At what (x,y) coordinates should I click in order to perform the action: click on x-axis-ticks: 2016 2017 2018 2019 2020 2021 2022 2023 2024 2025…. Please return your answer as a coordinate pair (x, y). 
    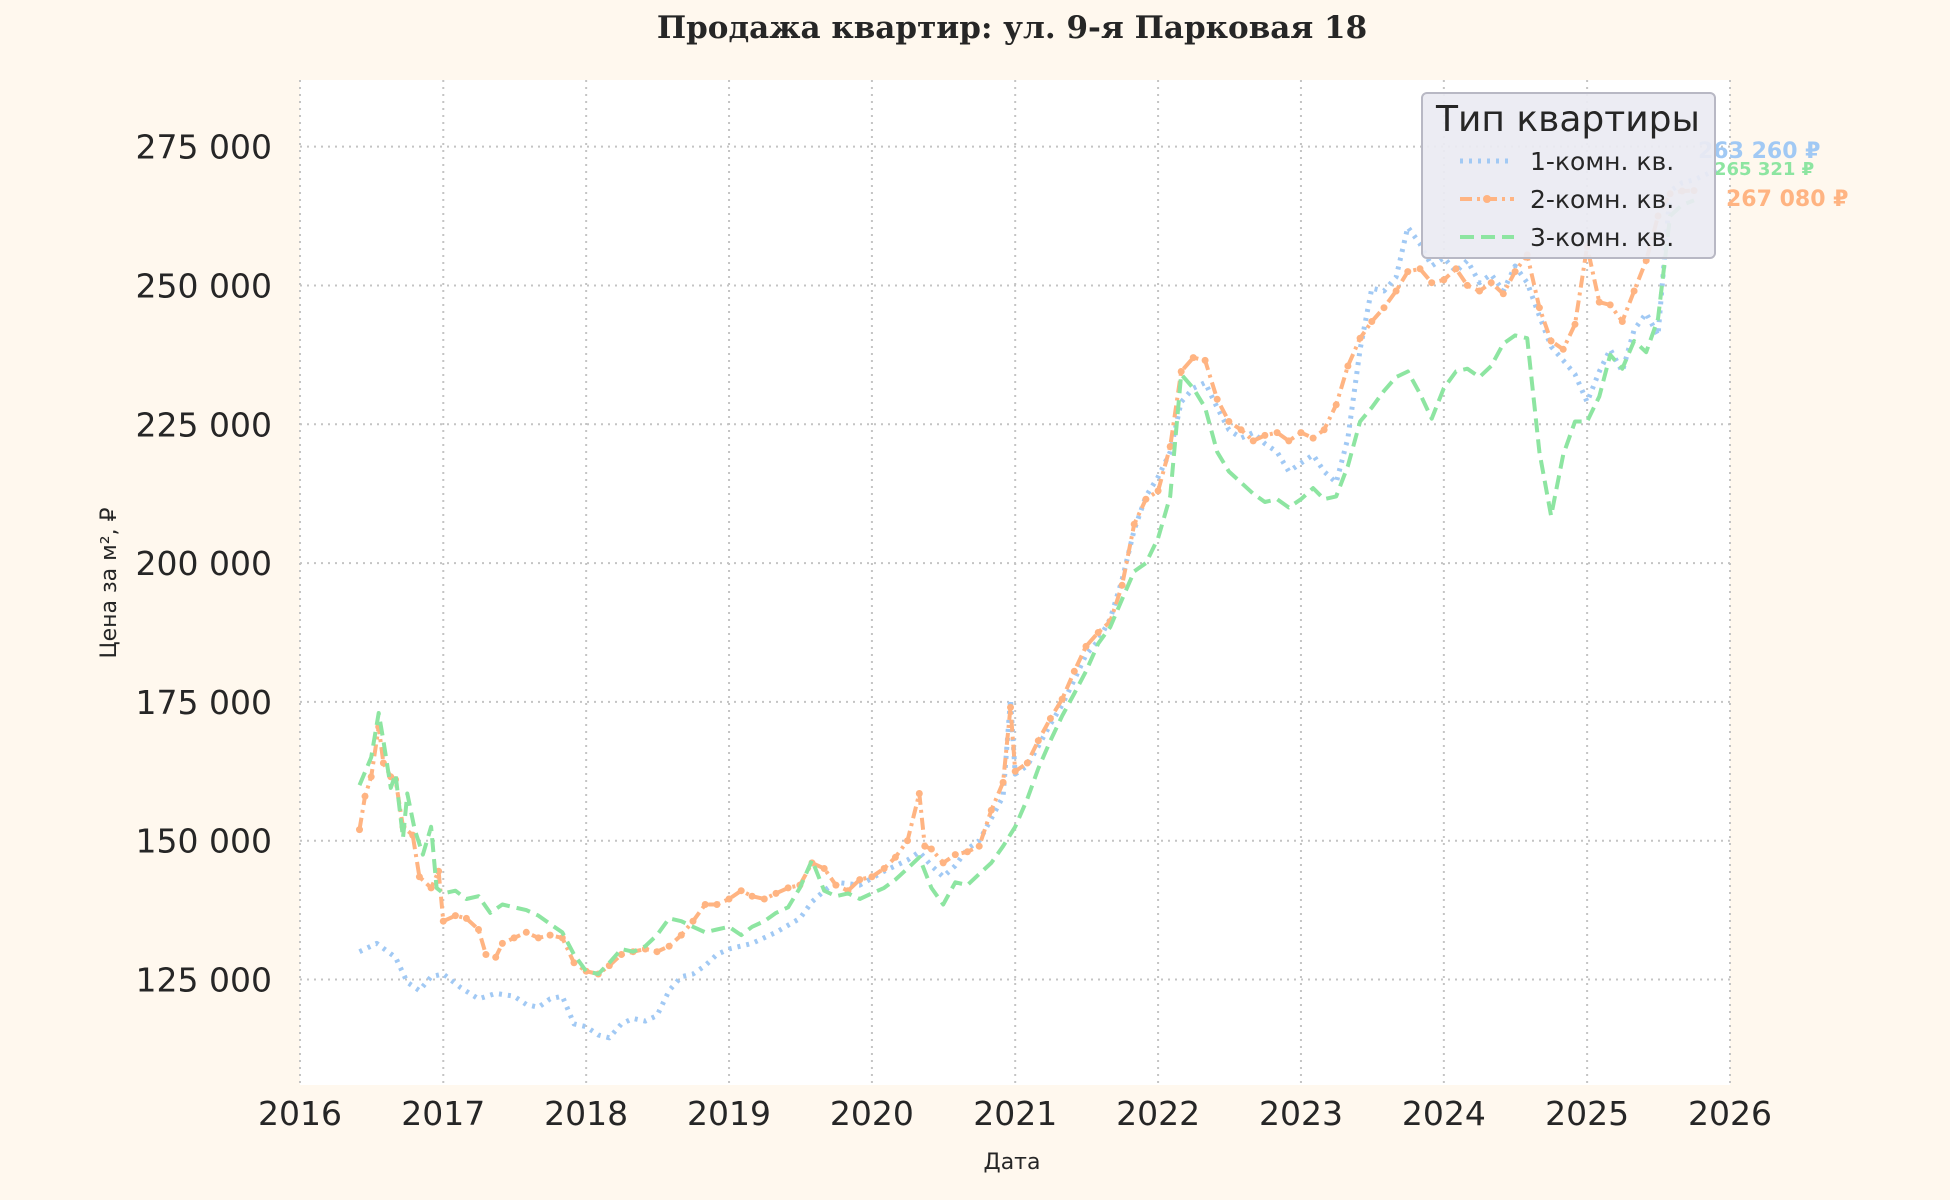
    Looking at the image, I should click on (1015, 1113).